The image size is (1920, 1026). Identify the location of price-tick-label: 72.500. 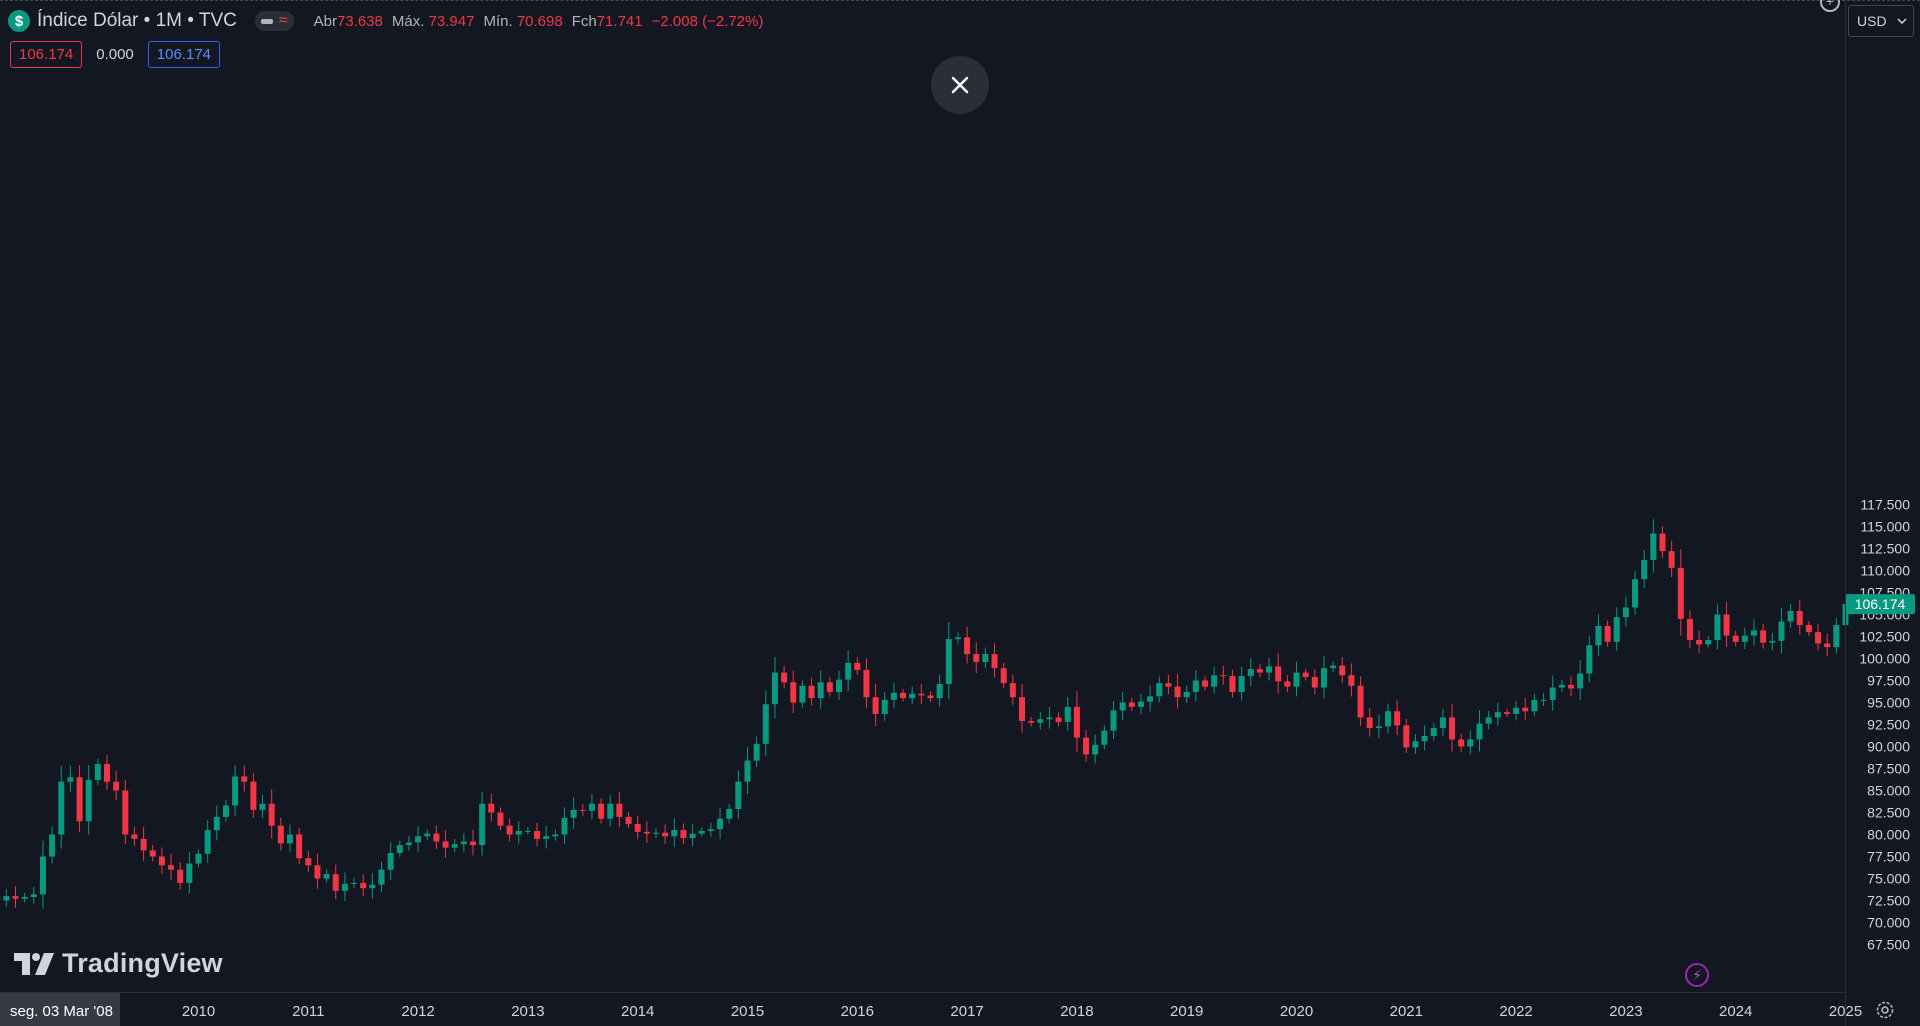
(1888, 901).